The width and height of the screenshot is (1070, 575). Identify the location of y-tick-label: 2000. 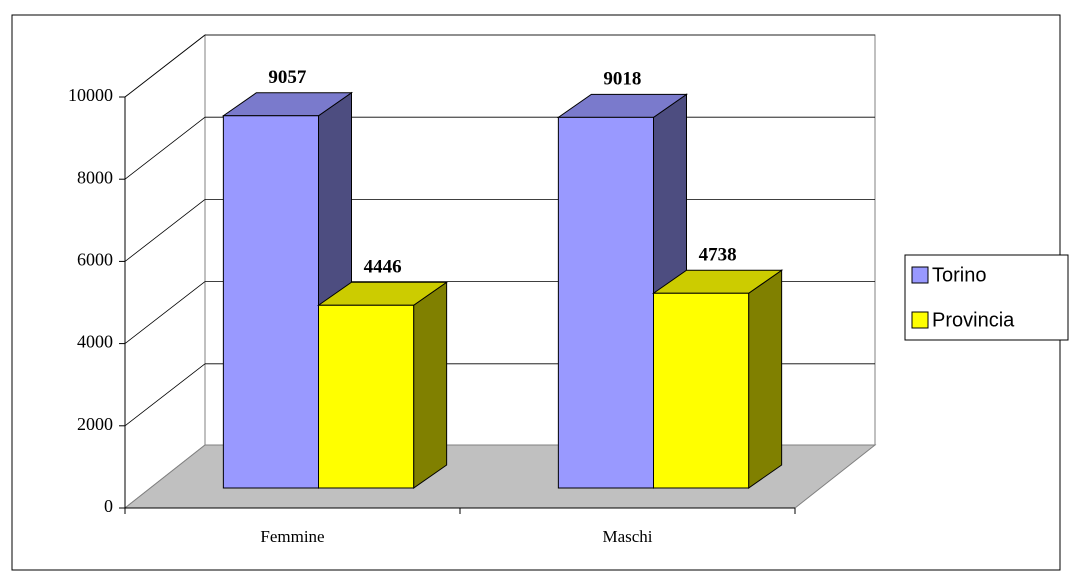
(95, 424).